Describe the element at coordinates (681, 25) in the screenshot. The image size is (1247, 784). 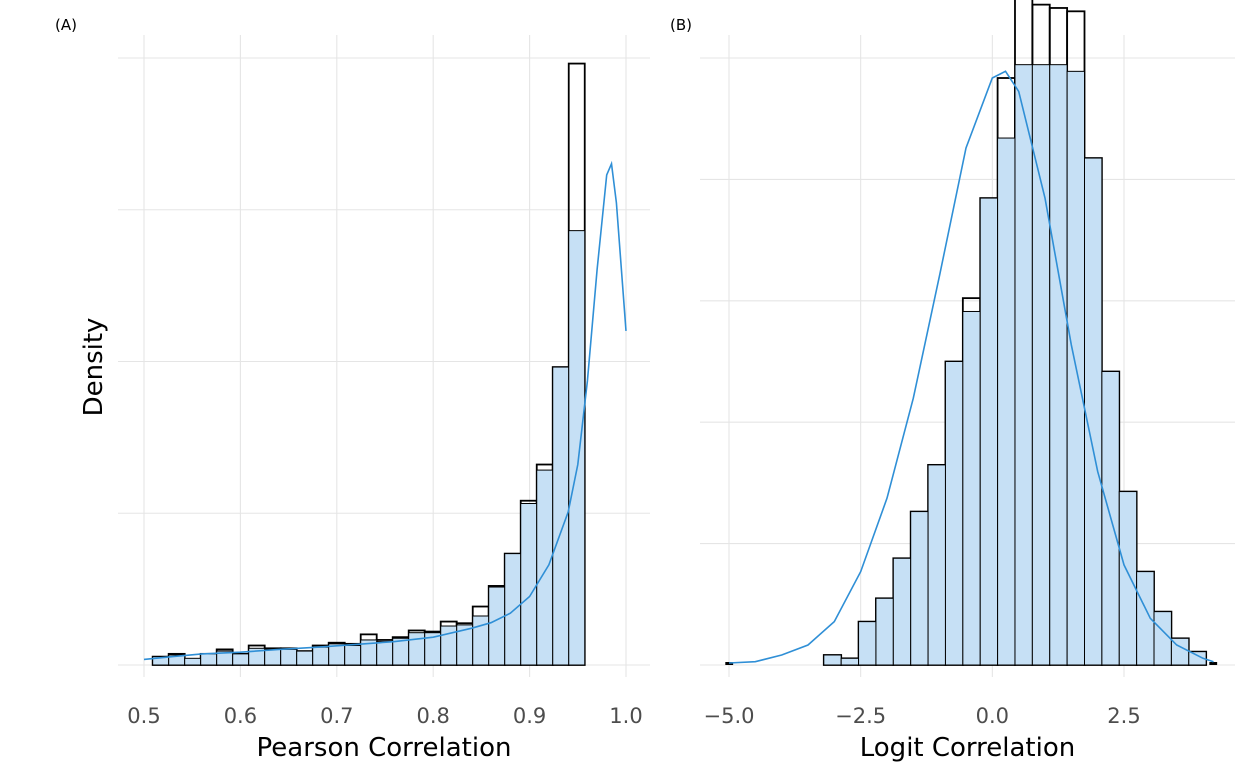
I see `panel-label: (B)` at that location.